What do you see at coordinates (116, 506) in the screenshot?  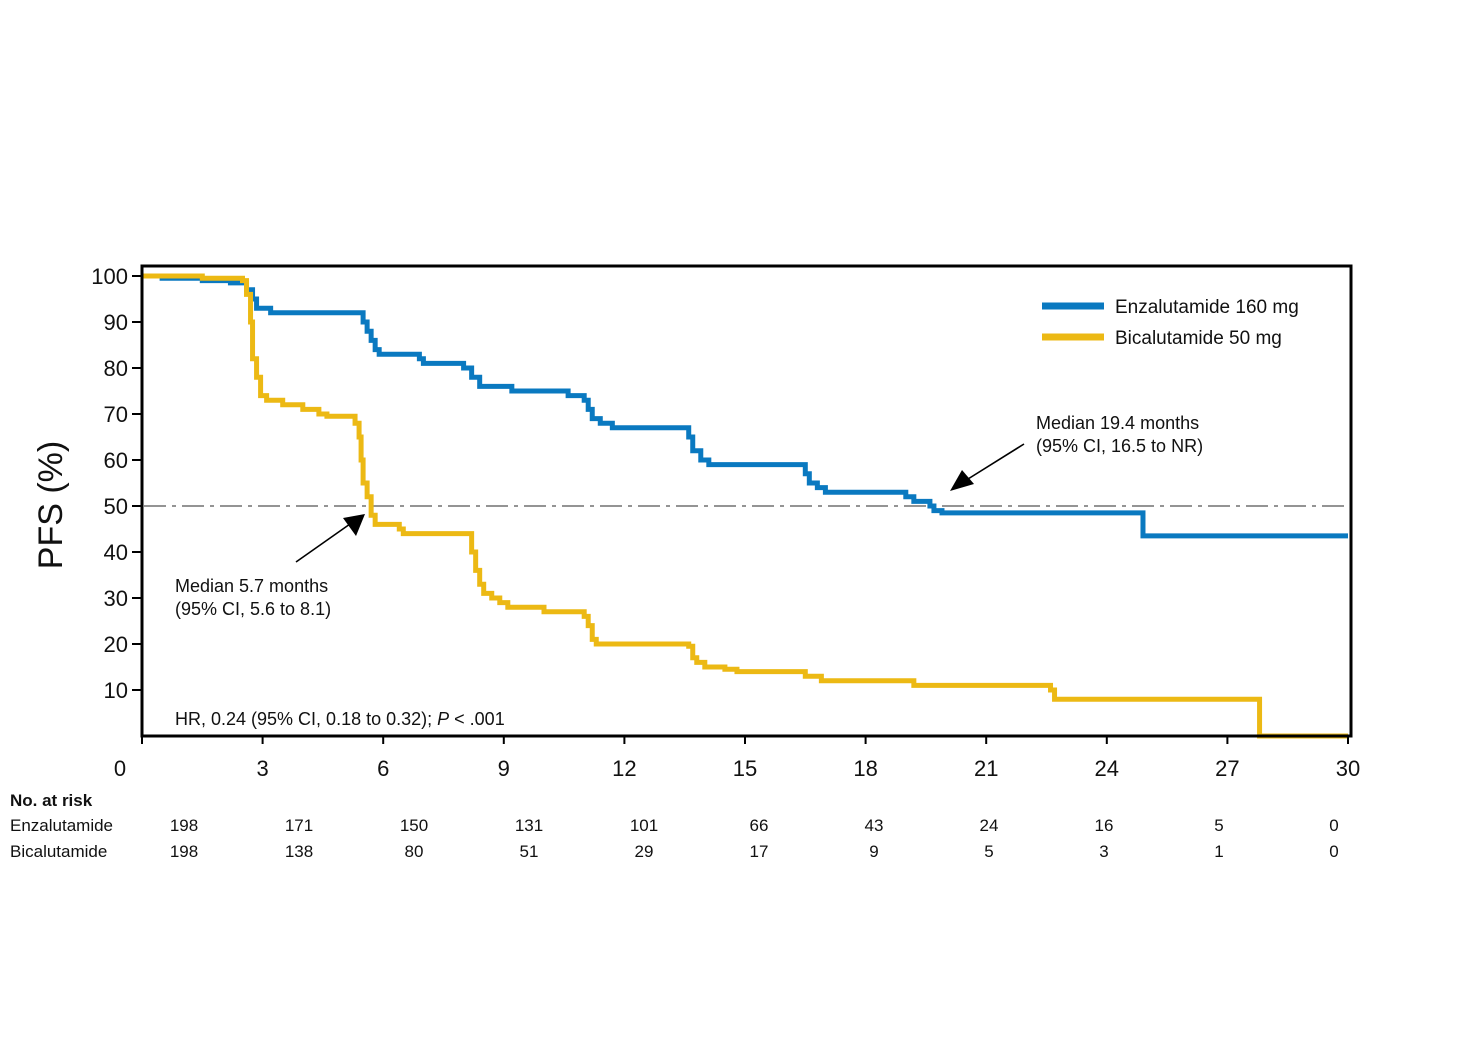 I see `y-tick-label: 50` at bounding box center [116, 506].